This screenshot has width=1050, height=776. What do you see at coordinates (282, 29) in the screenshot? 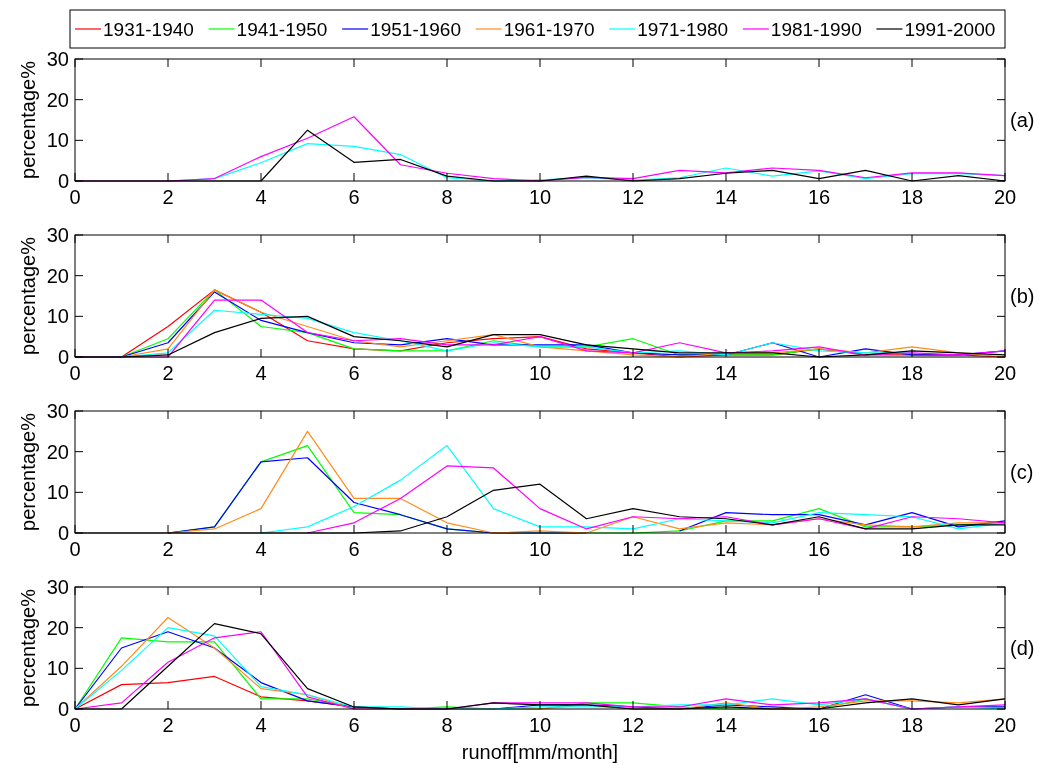
I see `legend-label: 1941-1950` at bounding box center [282, 29].